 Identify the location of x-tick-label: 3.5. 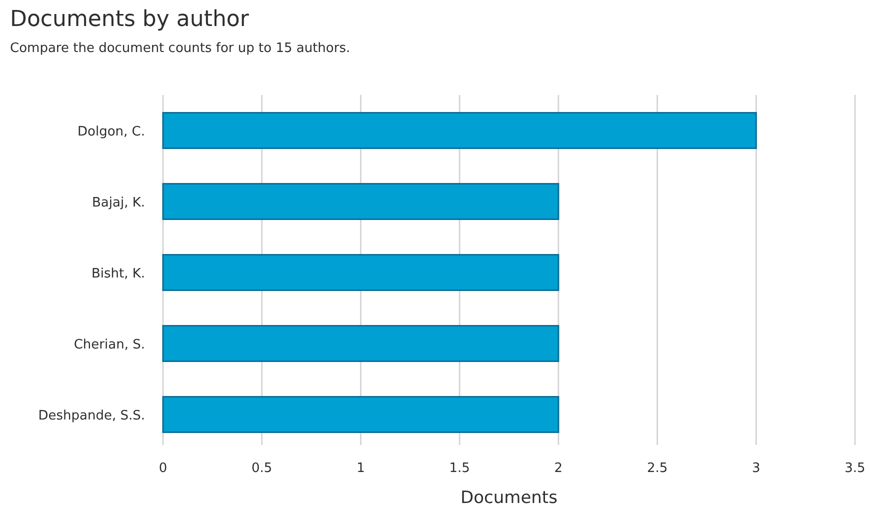
(855, 468).